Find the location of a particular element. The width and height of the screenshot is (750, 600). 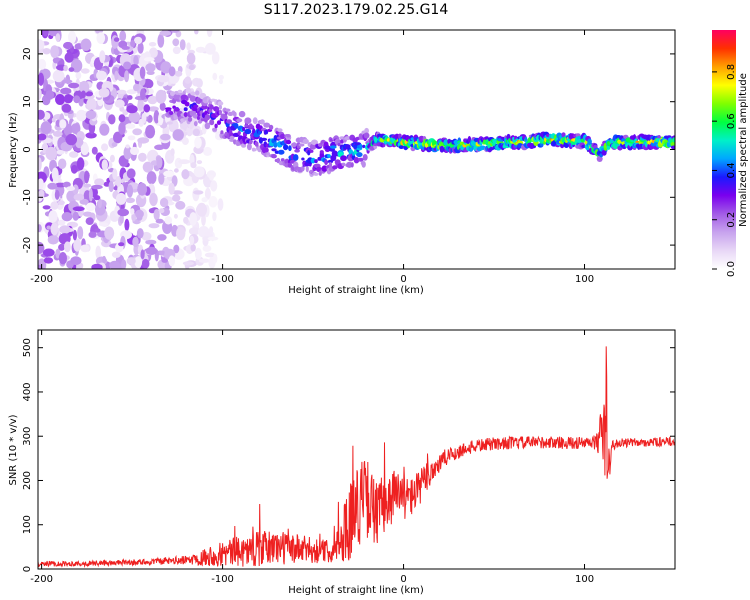

heatmap-x-tick-label: 100 is located at coordinates (584, 279).